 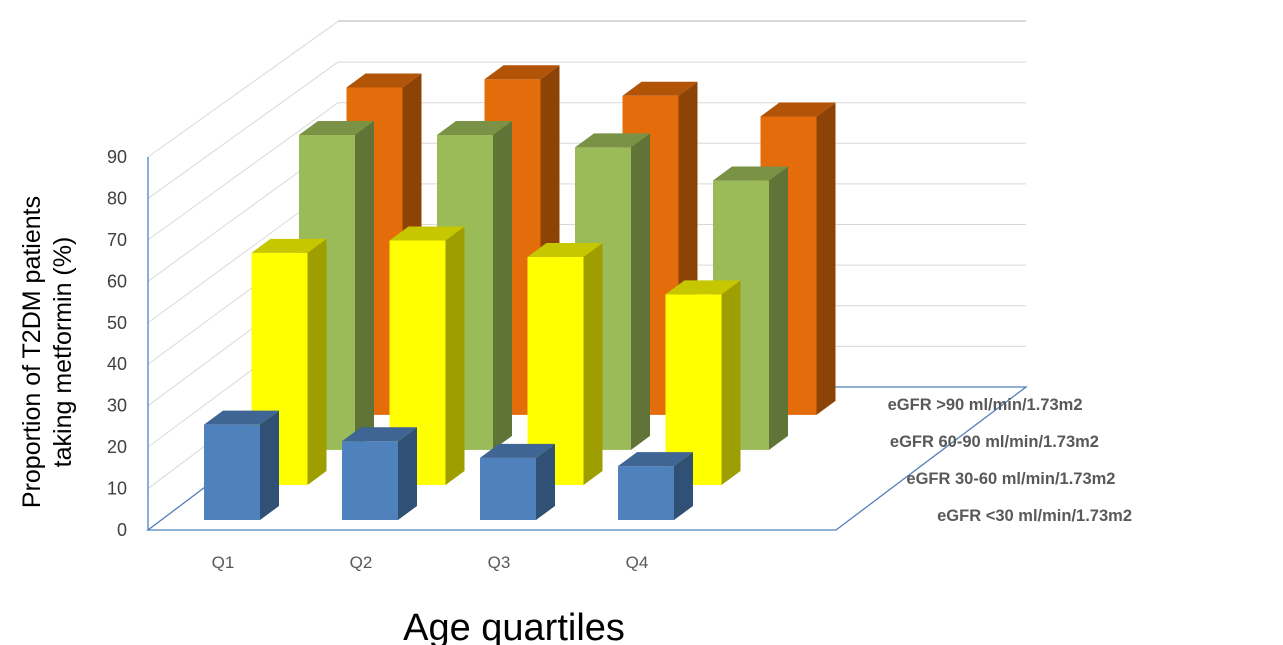 I want to click on y-tick-label: 30, so click(x=117, y=406).